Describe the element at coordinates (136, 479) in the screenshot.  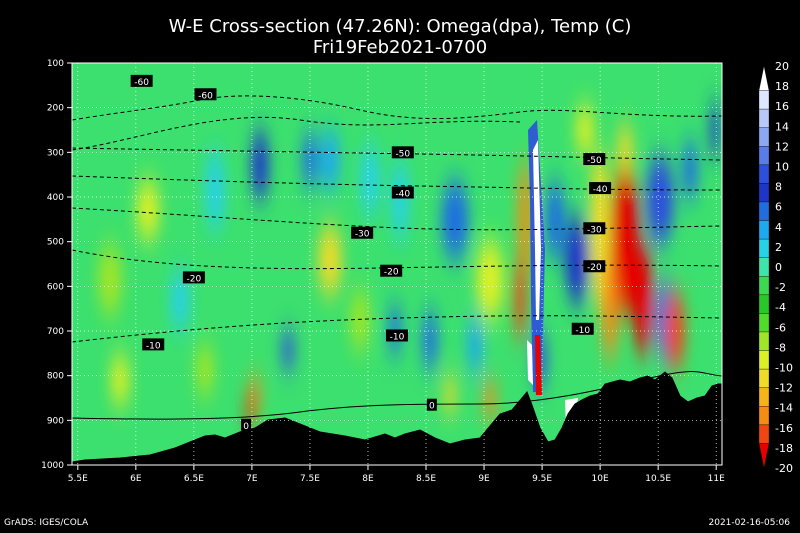
I see `x-tick-label: 6E` at that location.